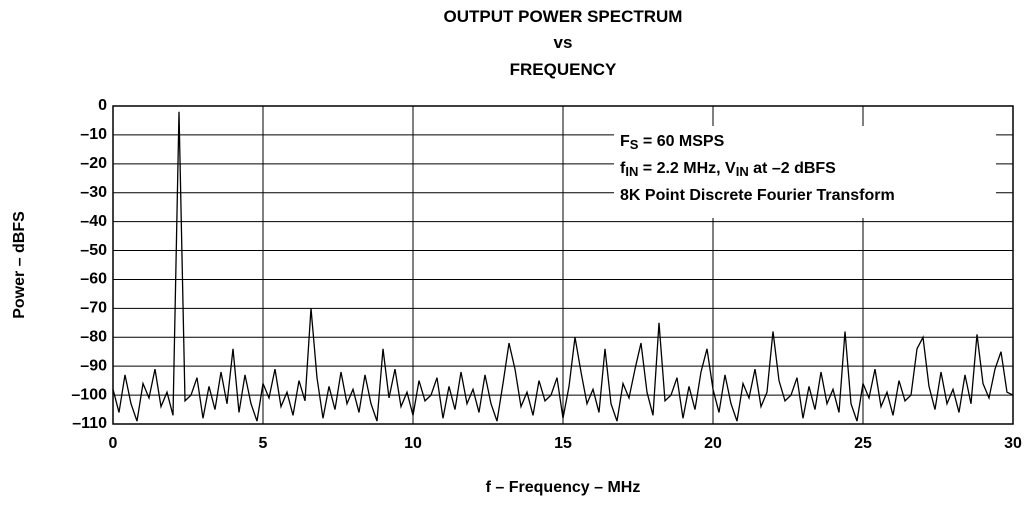 Image resolution: width=1029 pixels, height=509 pixels. Describe the element at coordinates (93, 221) in the screenshot. I see `y-tick-label: –40` at that location.